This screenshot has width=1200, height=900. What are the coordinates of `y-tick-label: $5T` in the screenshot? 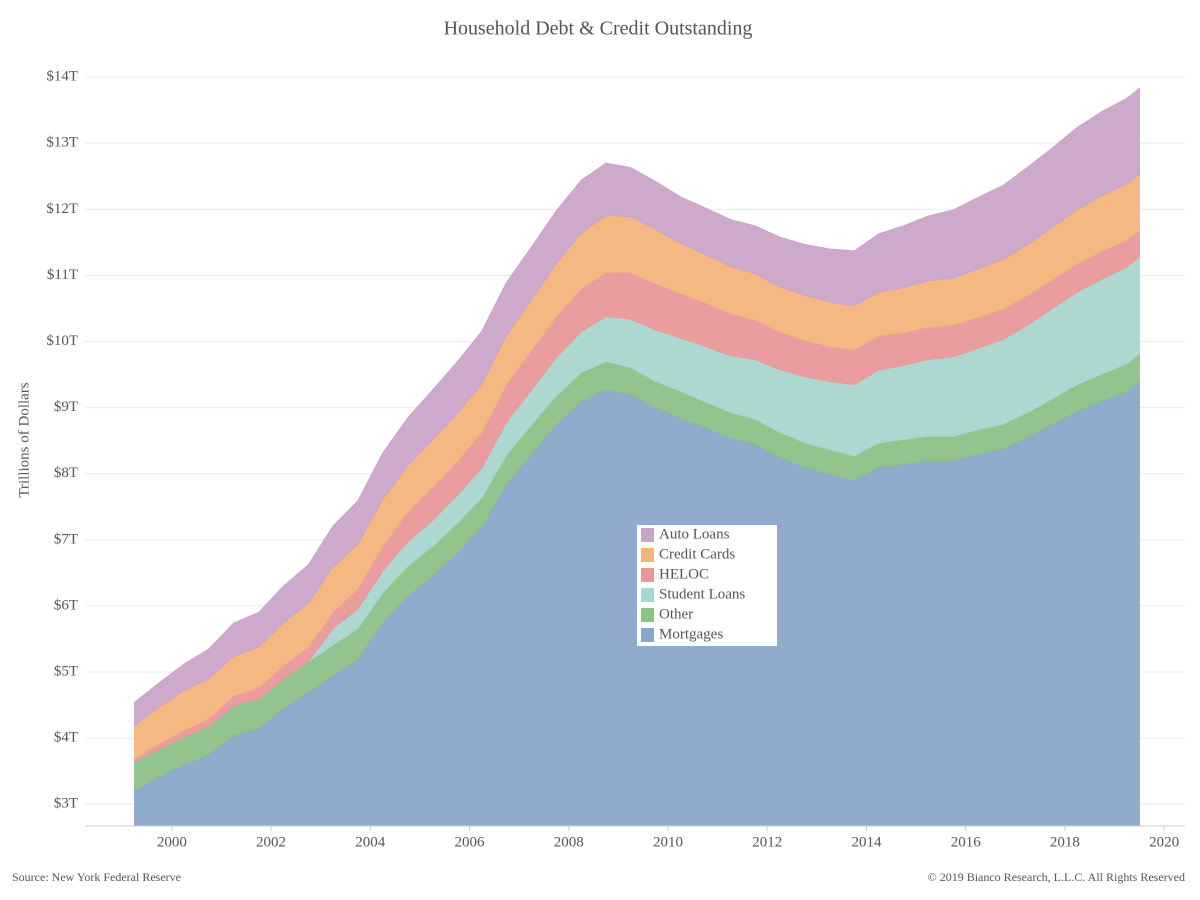 It's located at (66, 671).